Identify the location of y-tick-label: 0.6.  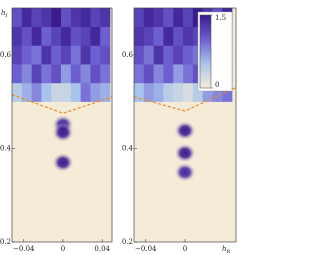
(128, 55).